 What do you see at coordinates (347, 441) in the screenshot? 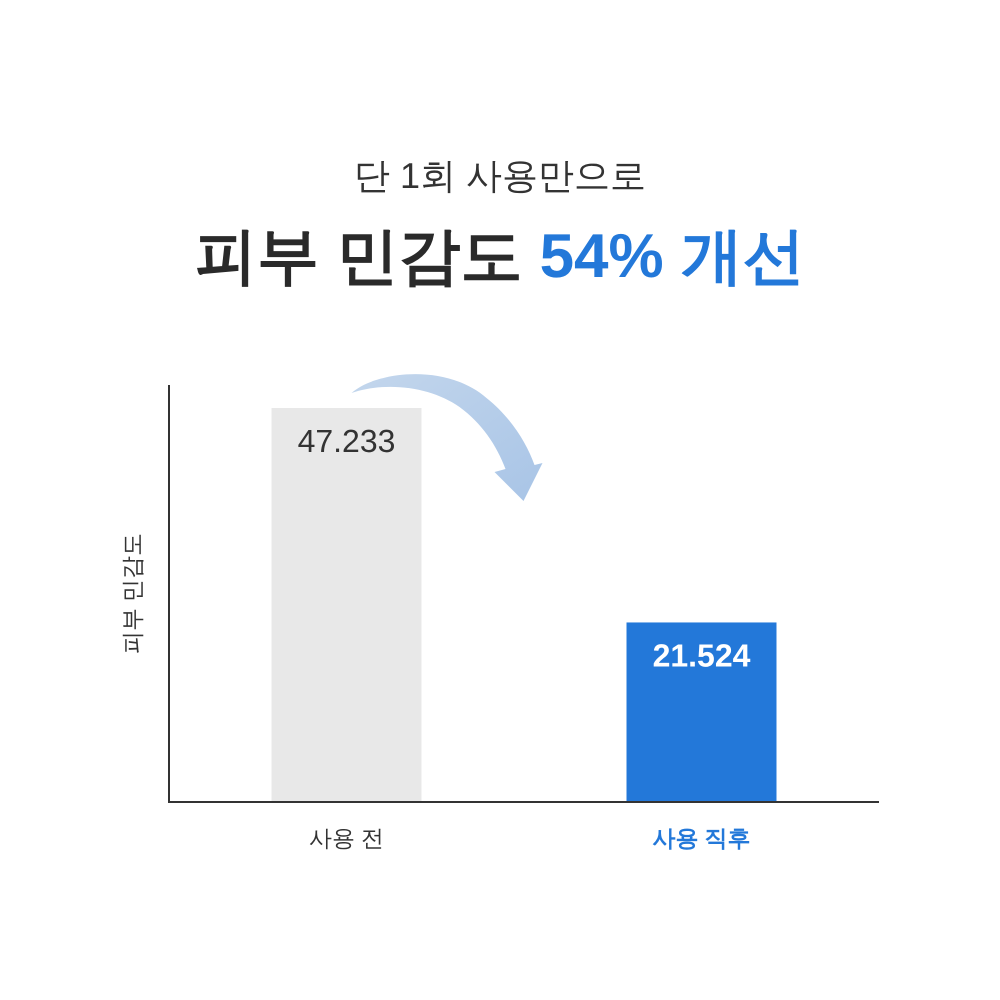
I see `data-label: 47.233` at bounding box center [347, 441].